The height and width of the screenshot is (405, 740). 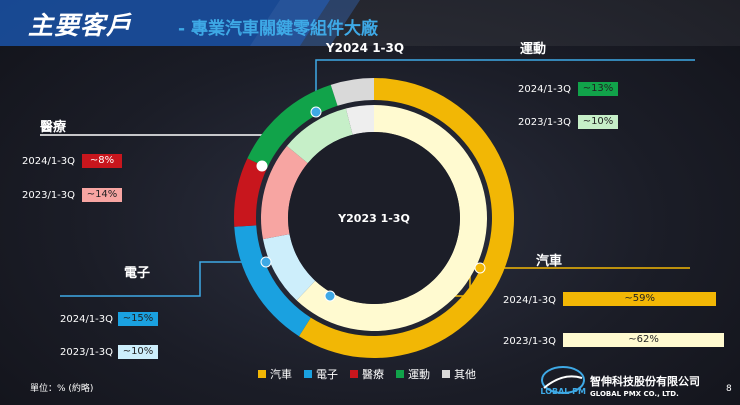 I want to click on header-band, so click(x=370, y=23).